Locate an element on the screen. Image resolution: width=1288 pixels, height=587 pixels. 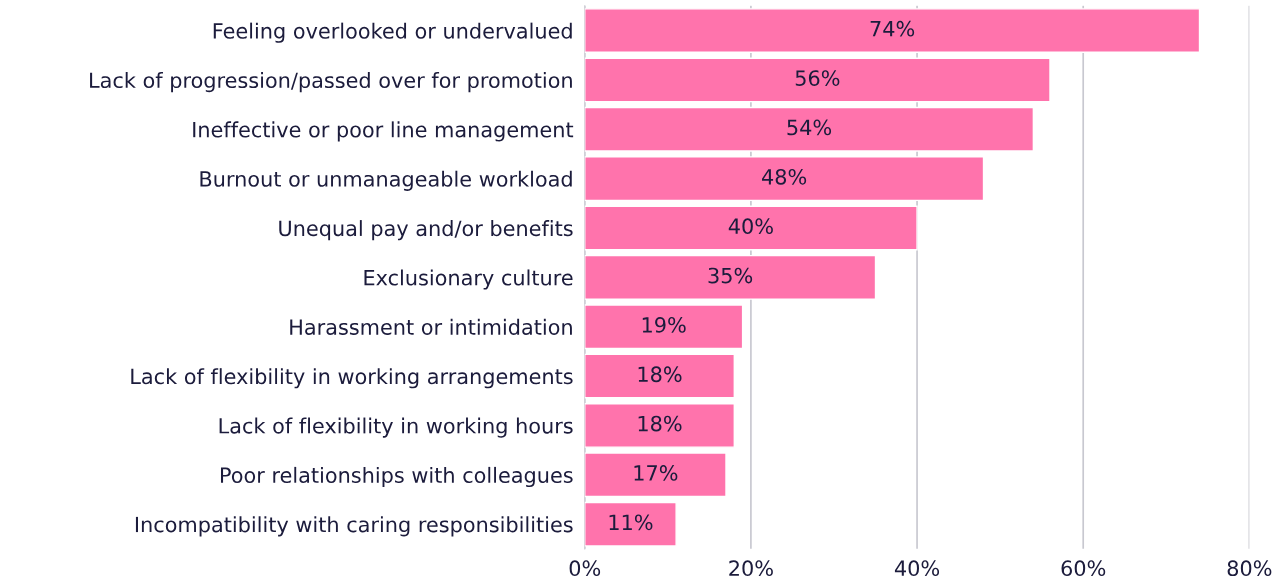
data-label: 40% is located at coordinates (750, 226).